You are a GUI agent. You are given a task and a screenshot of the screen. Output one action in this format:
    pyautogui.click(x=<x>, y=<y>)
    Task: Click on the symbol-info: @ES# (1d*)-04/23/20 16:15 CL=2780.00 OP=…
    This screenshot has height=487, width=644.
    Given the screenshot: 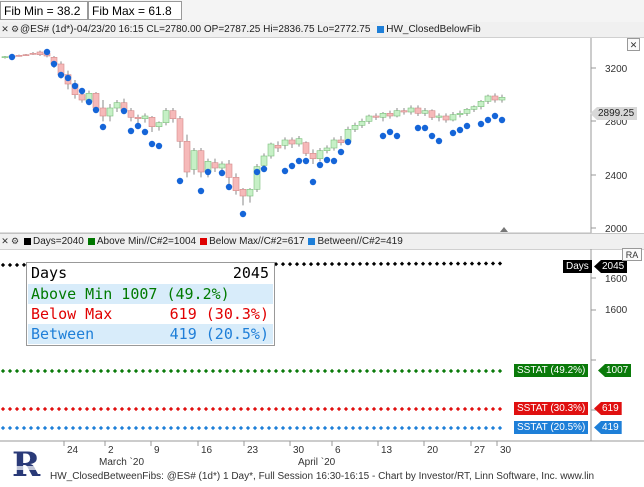 What is the action you would take?
    pyautogui.click(x=195, y=29)
    